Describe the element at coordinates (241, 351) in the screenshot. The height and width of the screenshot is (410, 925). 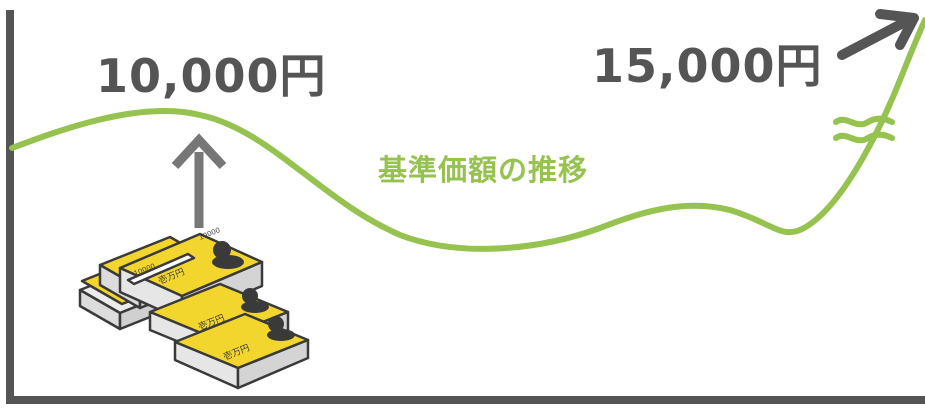
I see `banknote-stack` at that location.